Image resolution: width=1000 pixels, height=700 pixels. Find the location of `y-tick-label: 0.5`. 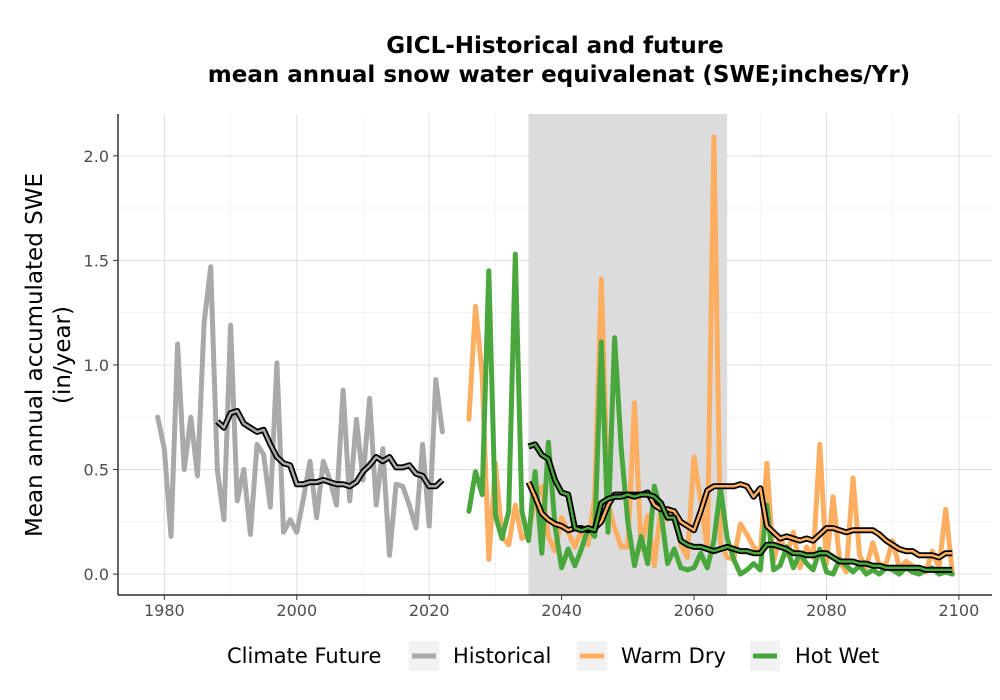

y-tick-label: 0.5 is located at coordinates (96, 470).